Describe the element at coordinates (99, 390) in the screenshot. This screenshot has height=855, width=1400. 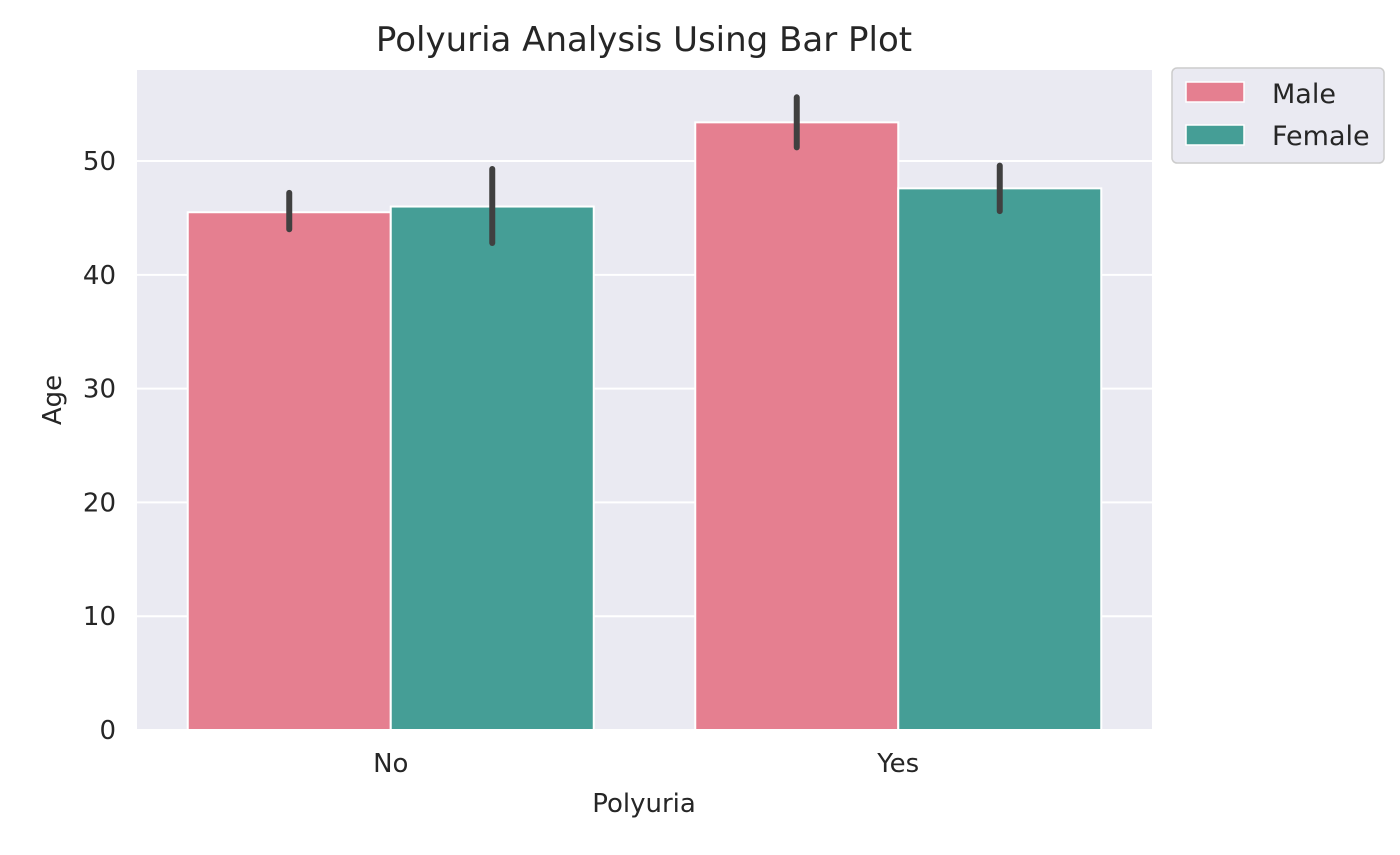
I see `y-tick-label: 30` at that location.